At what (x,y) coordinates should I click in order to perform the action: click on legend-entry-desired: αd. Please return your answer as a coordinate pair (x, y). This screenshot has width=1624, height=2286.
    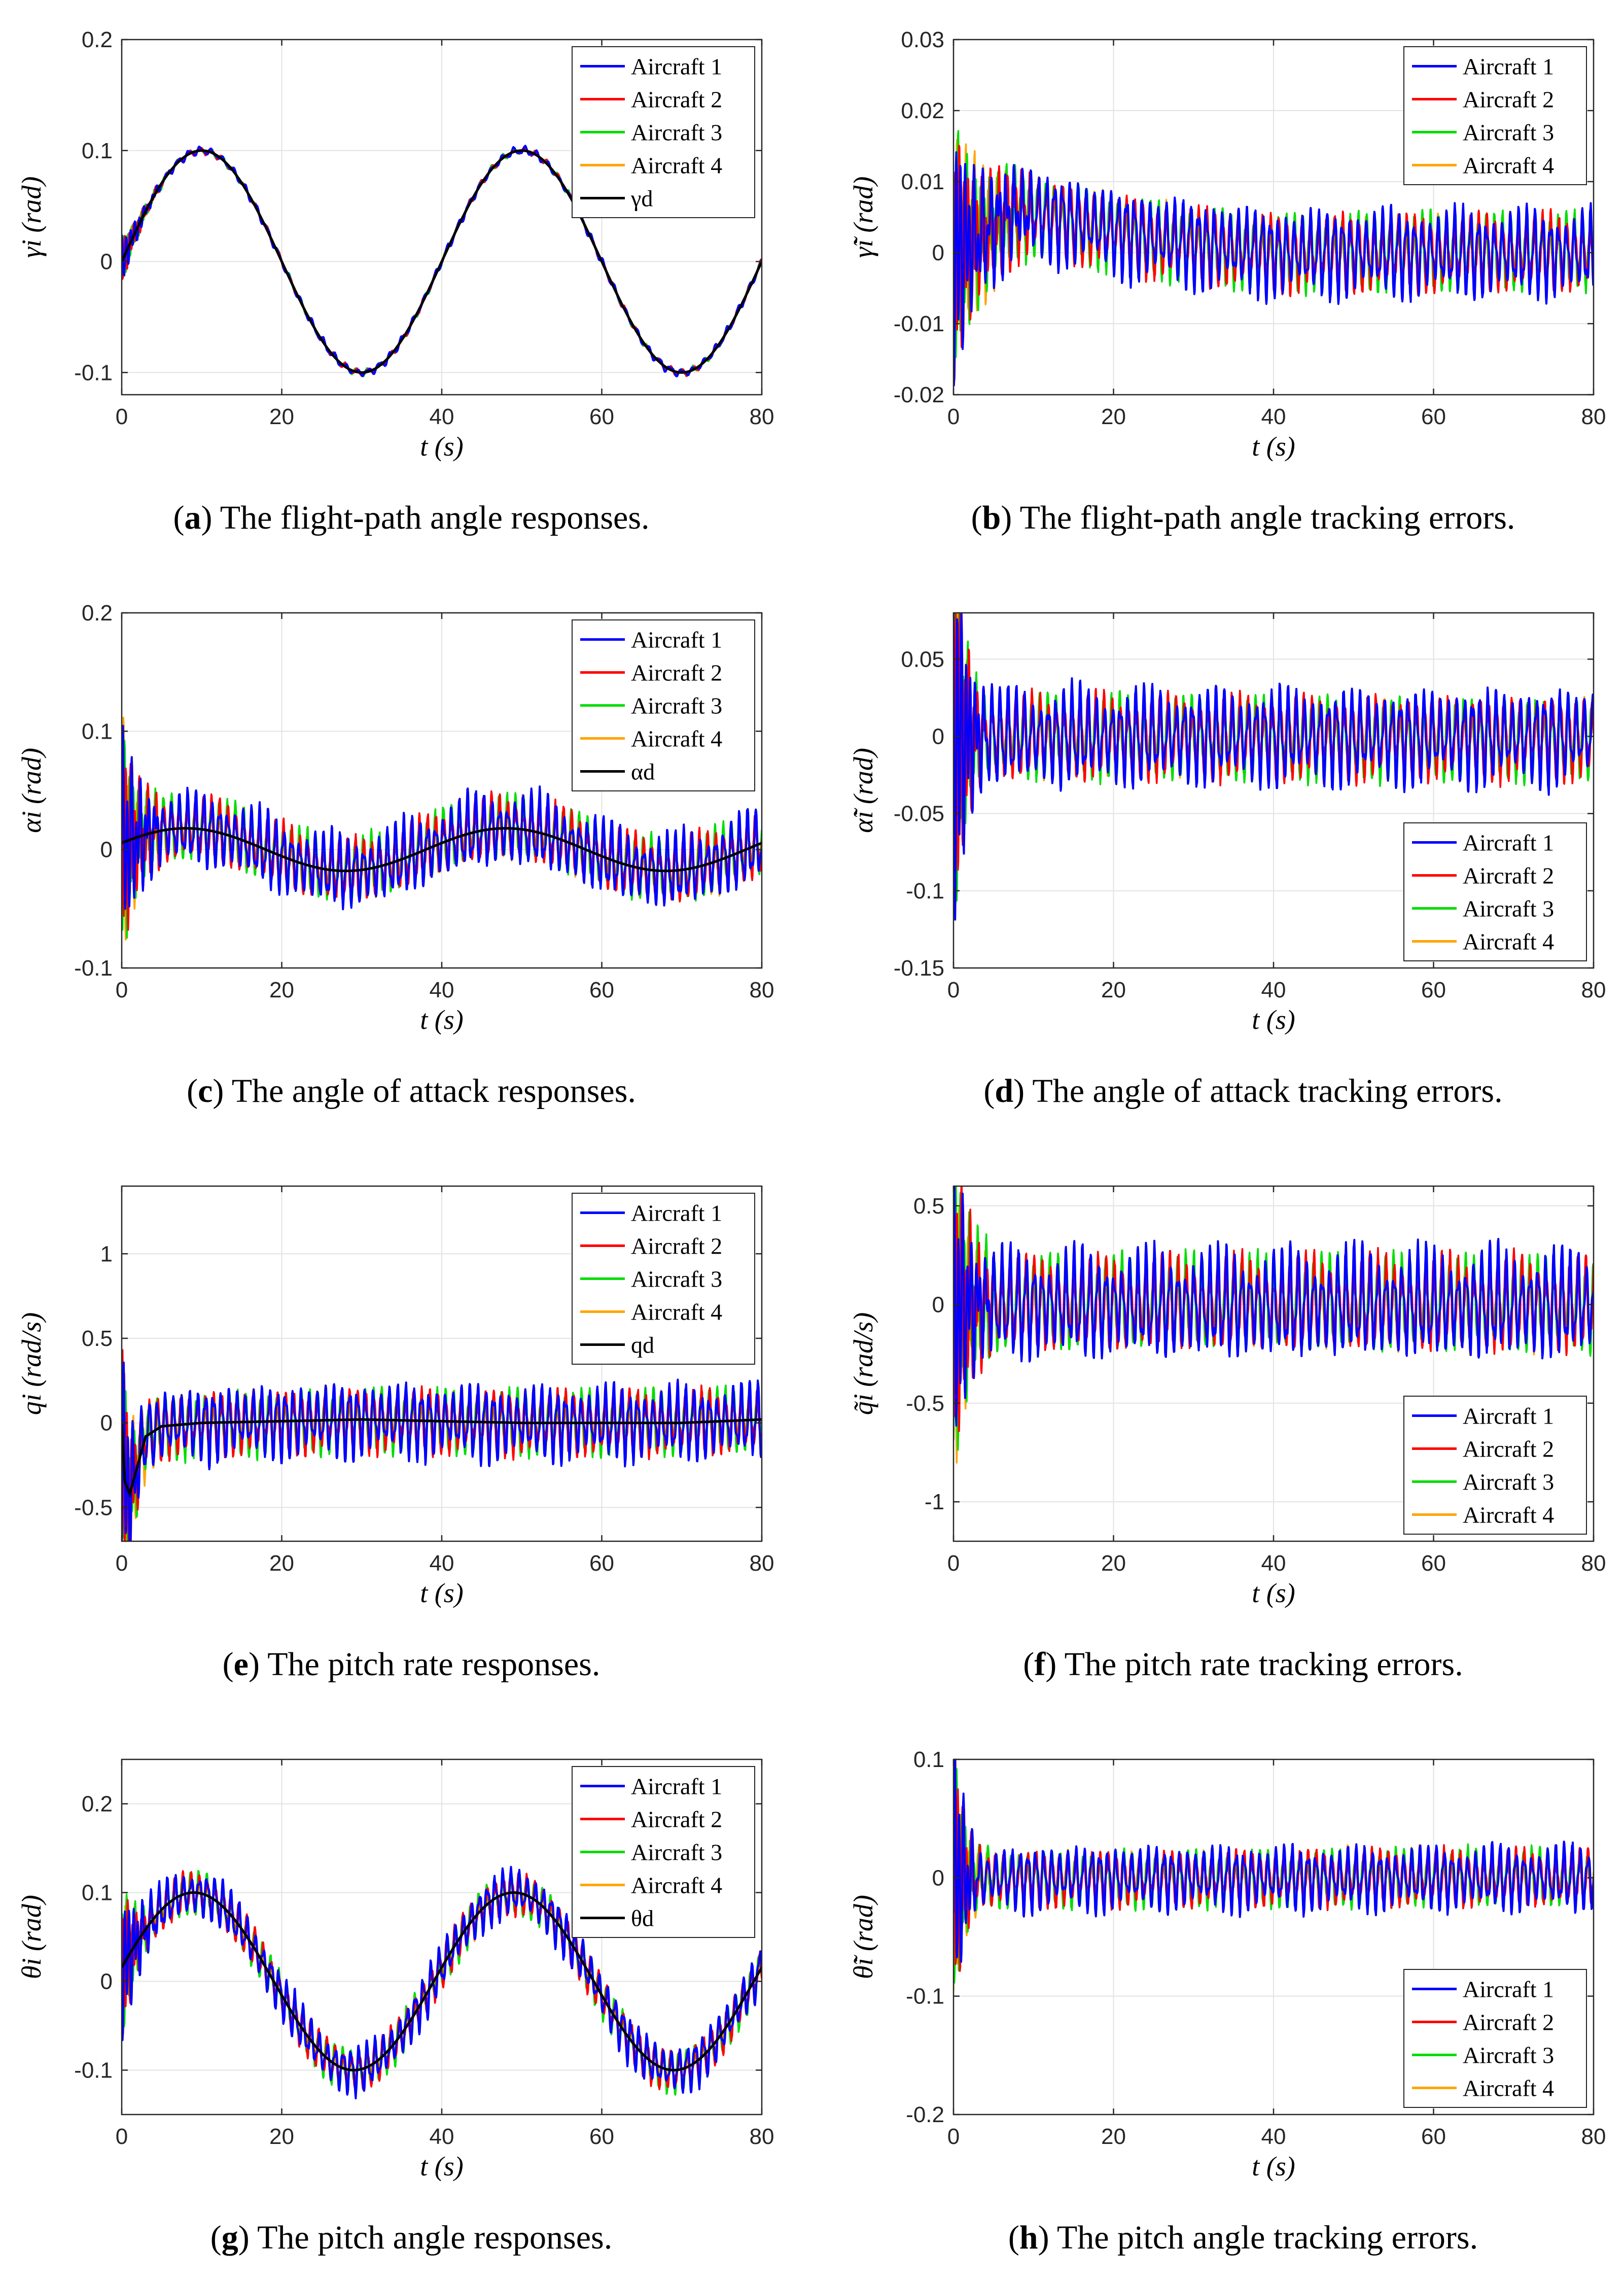
    Looking at the image, I should click on (618, 772).